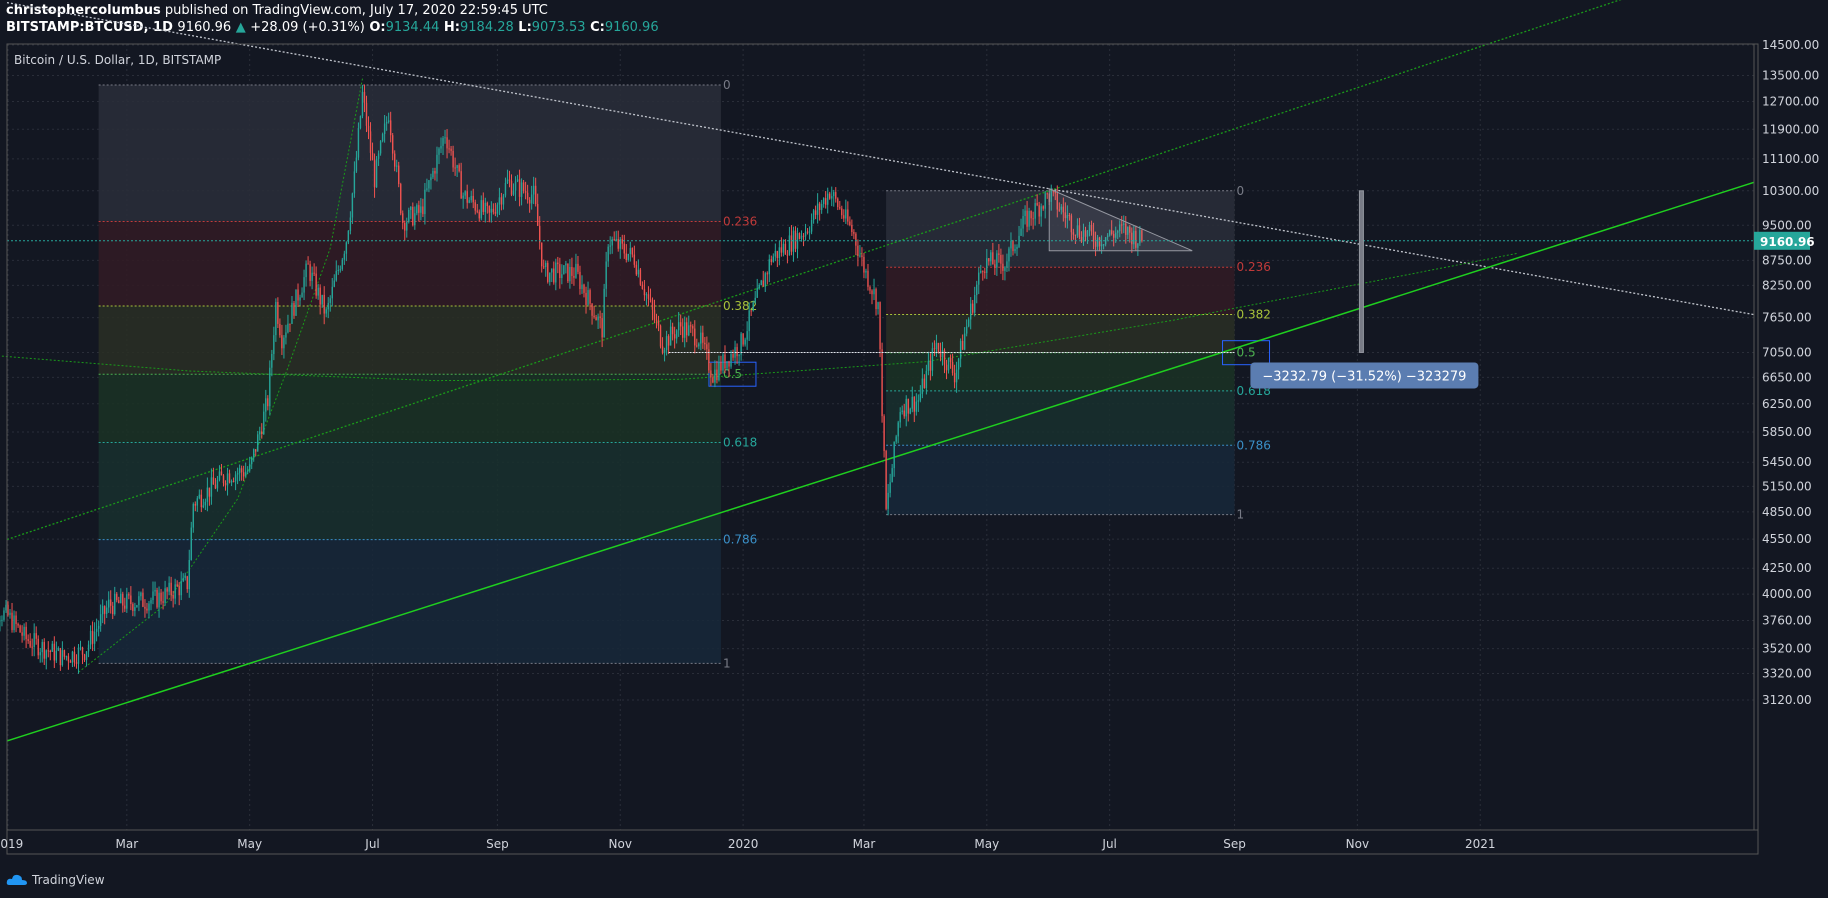 The image size is (1828, 898). What do you see at coordinates (740, 442) in the screenshot?
I see `fib-level-label: 0.618` at bounding box center [740, 442].